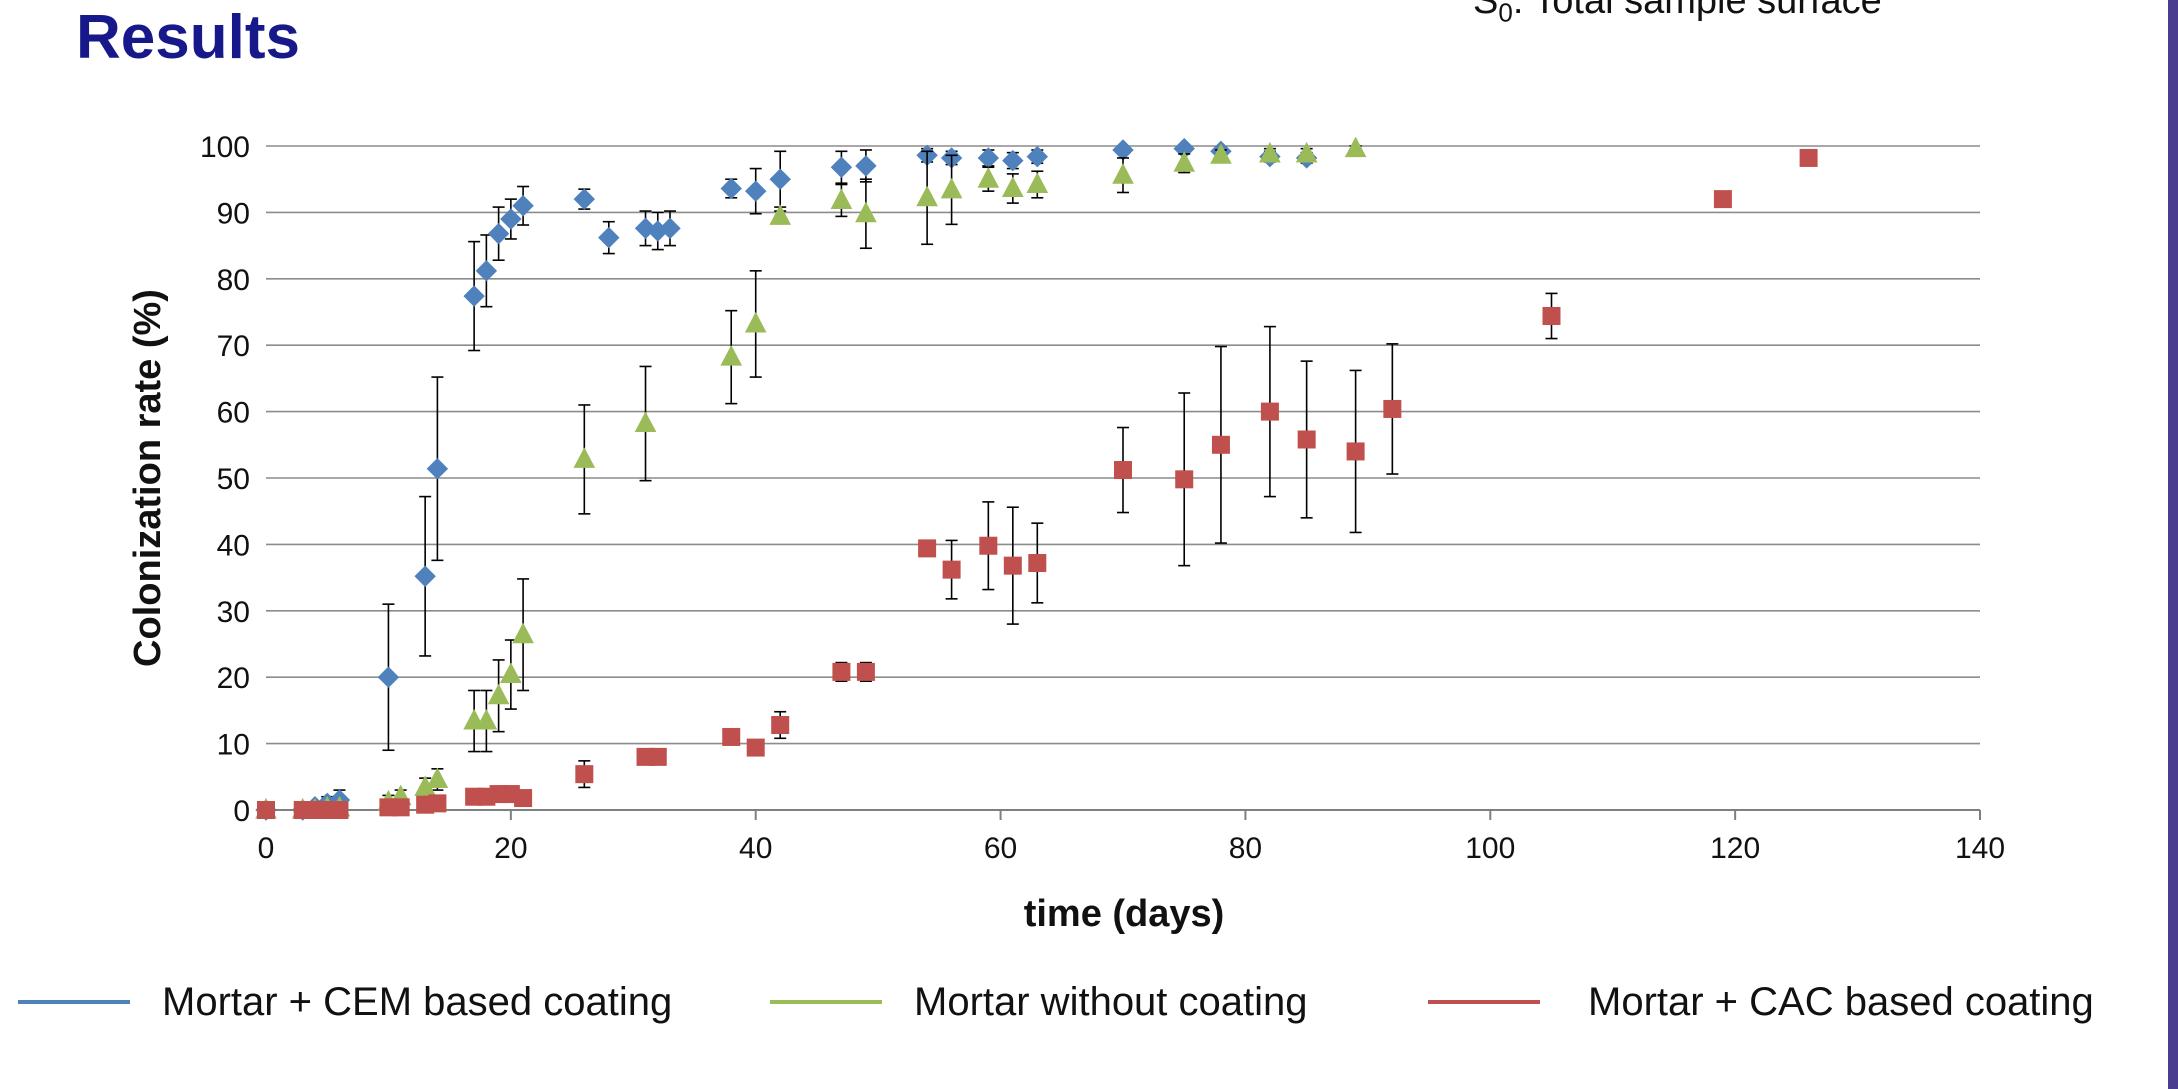 This screenshot has height=1089, width=2178. I want to click on x-tick-label: 40, so click(755, 848).